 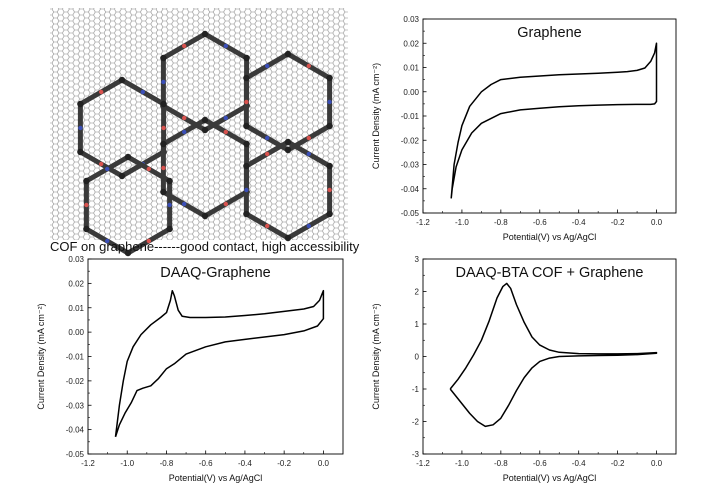 I want to click on y-tick-label: -3, so click(x=416, y=454).